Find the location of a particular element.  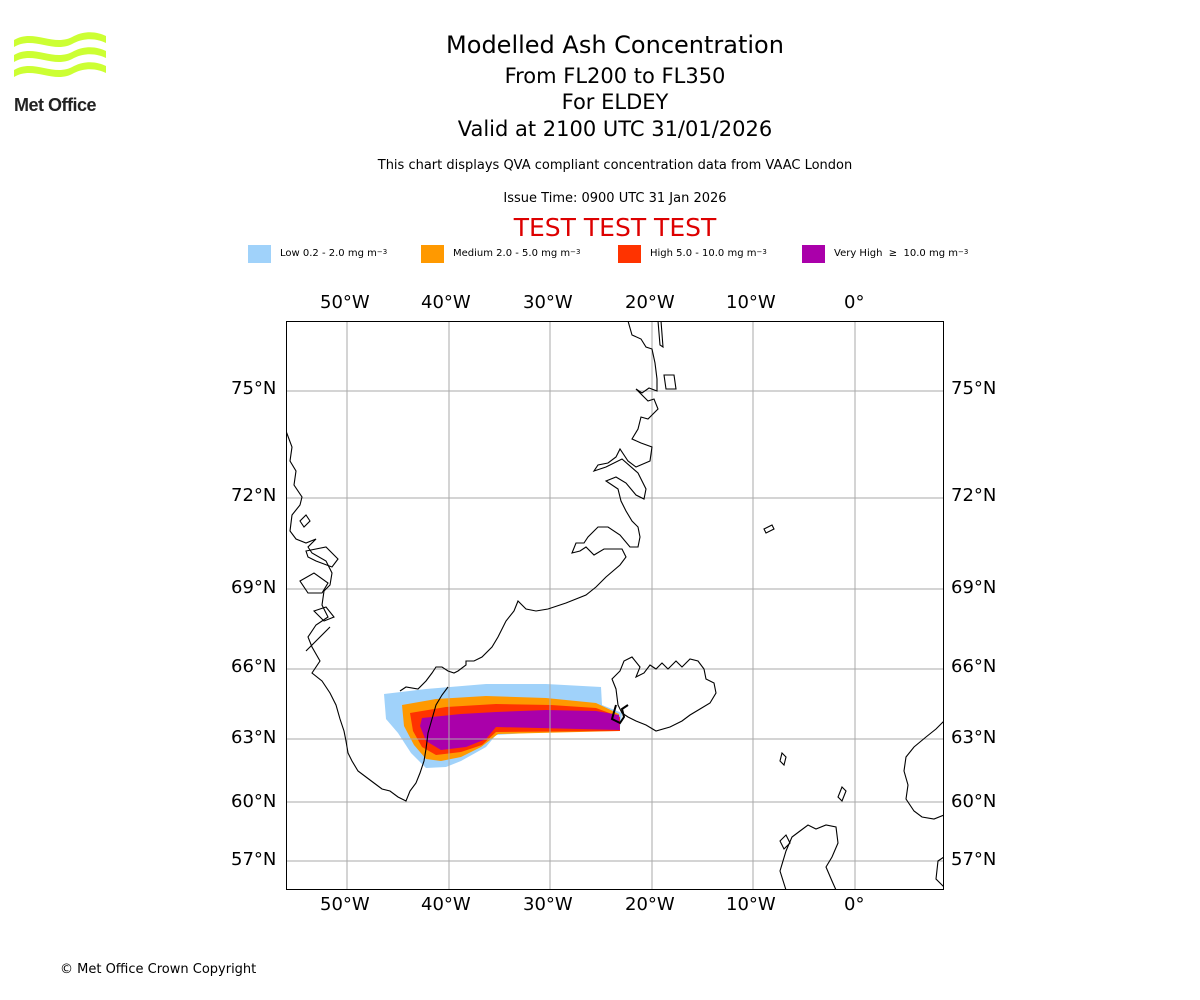

lon-tick-top: 40°W is located at coordinates (446, 302).